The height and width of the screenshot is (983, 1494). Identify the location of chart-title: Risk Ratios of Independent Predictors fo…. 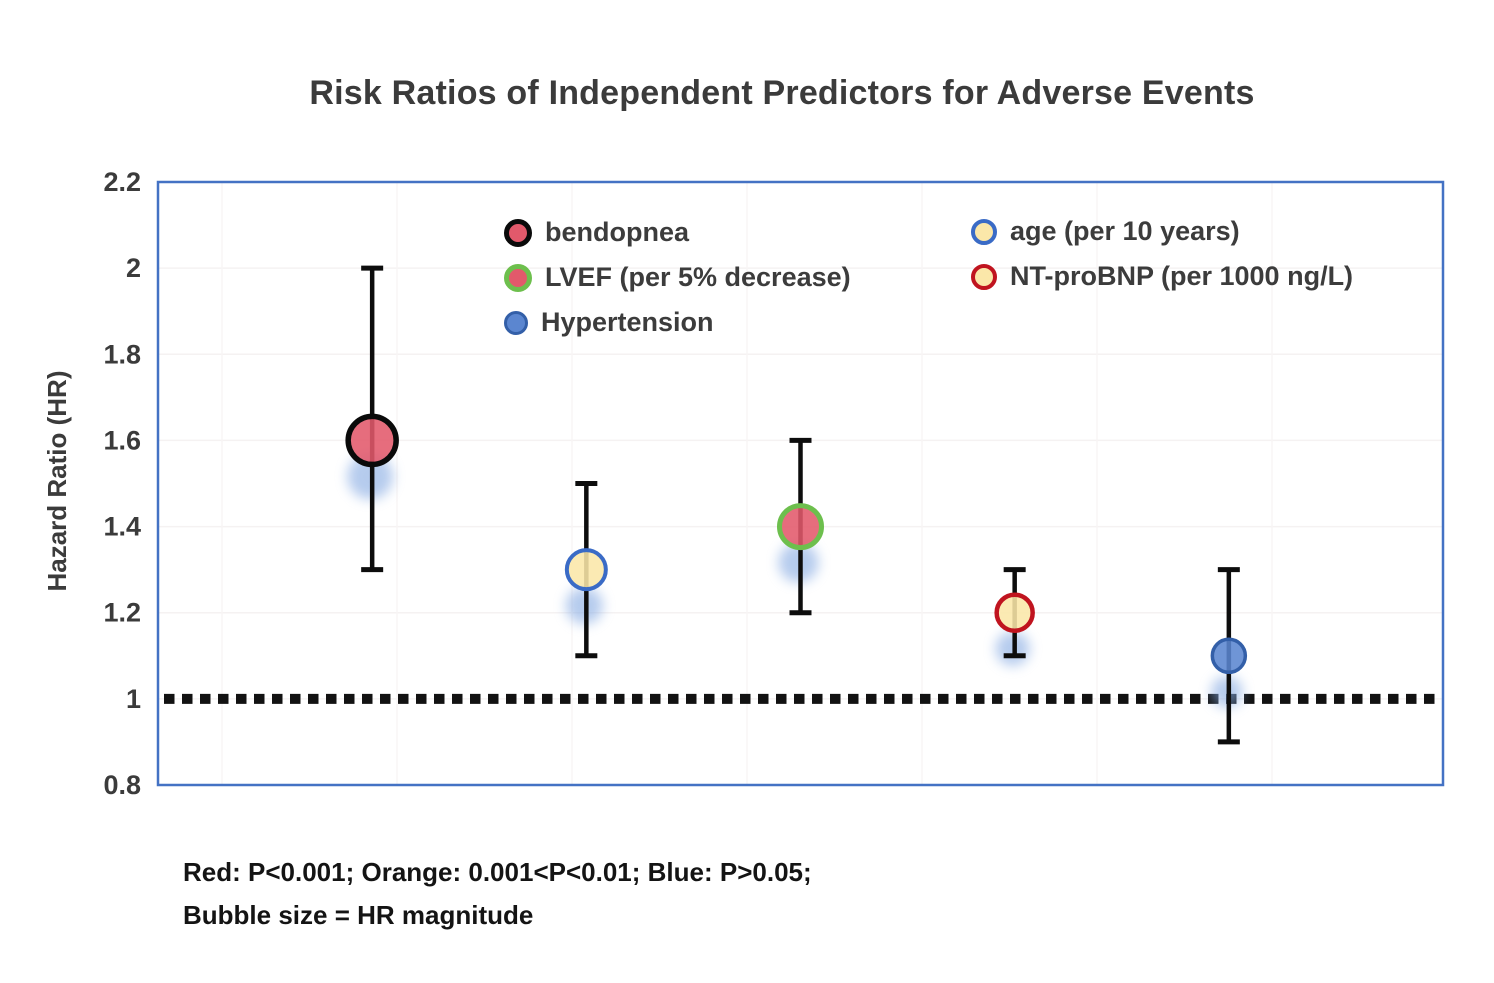
(782, 93).